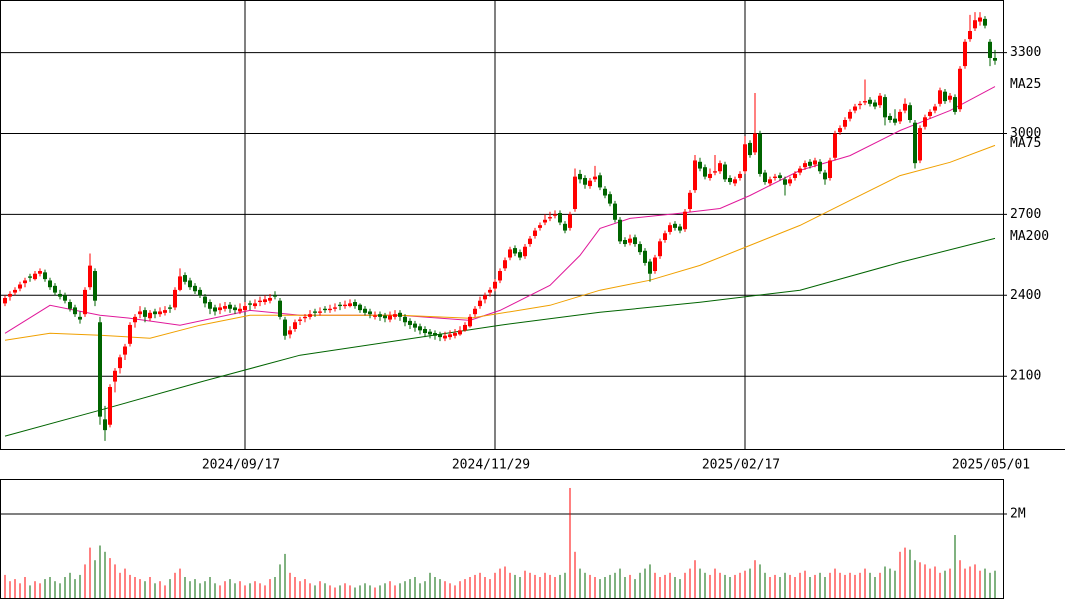  What do you see at coordinates (1018, 514) in the screenshot?
I see `y-tick-label: 2M` at bounding box center [1018, 514].